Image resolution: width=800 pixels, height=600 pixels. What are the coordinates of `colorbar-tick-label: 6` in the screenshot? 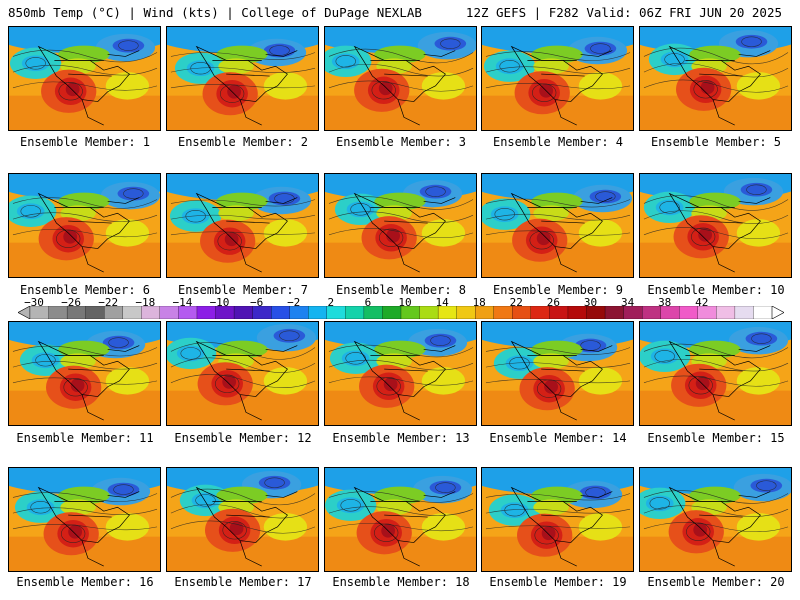 It's located at (368, 302).